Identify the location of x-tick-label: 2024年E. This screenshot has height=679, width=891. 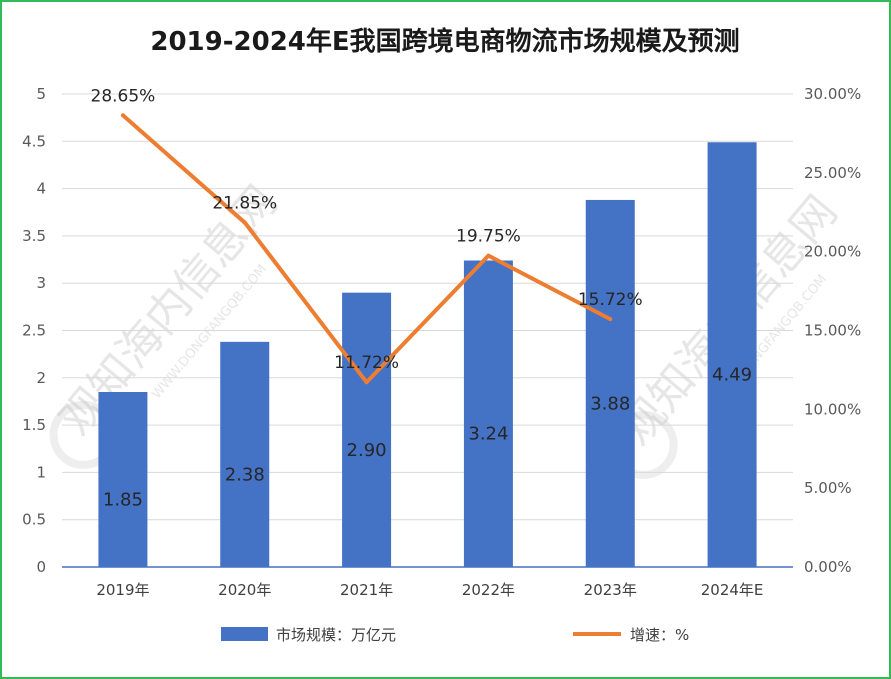
(732, 590).